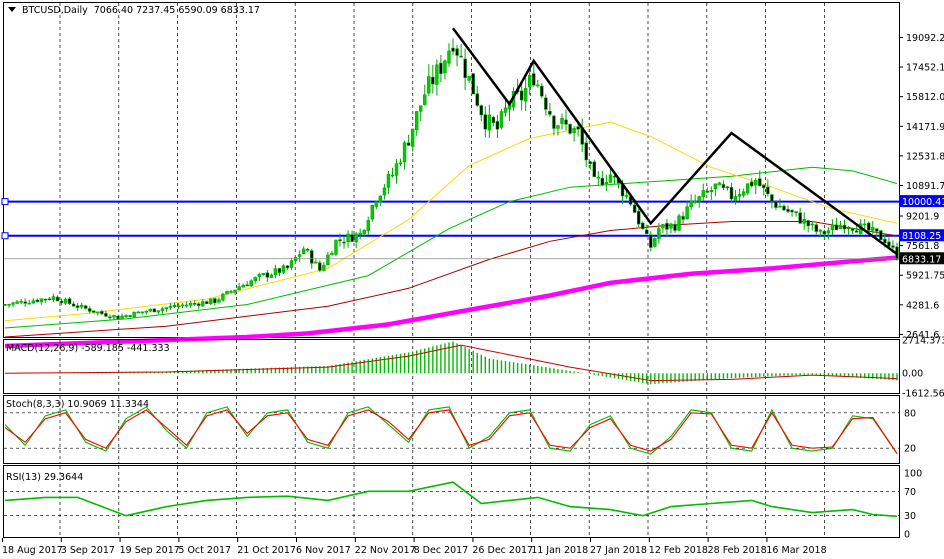  Describe the element at coordinates (451, 430) in the screenshot. I see `stoch-lines` at that location.